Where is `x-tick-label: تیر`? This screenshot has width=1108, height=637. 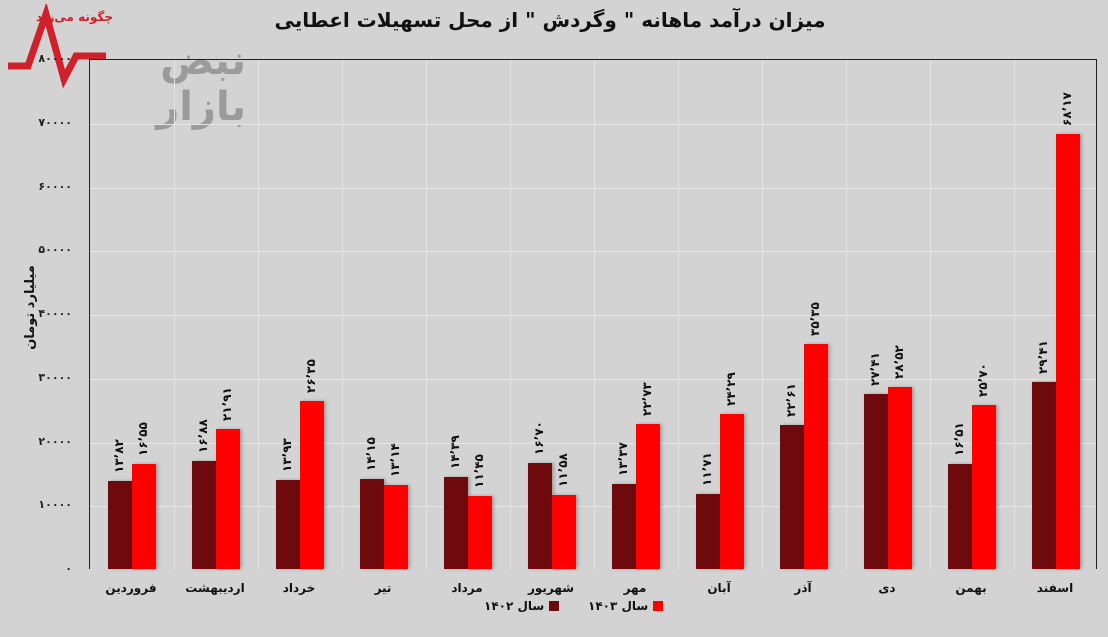
x-tick-label: تیر is located at coordinates (383, 588).